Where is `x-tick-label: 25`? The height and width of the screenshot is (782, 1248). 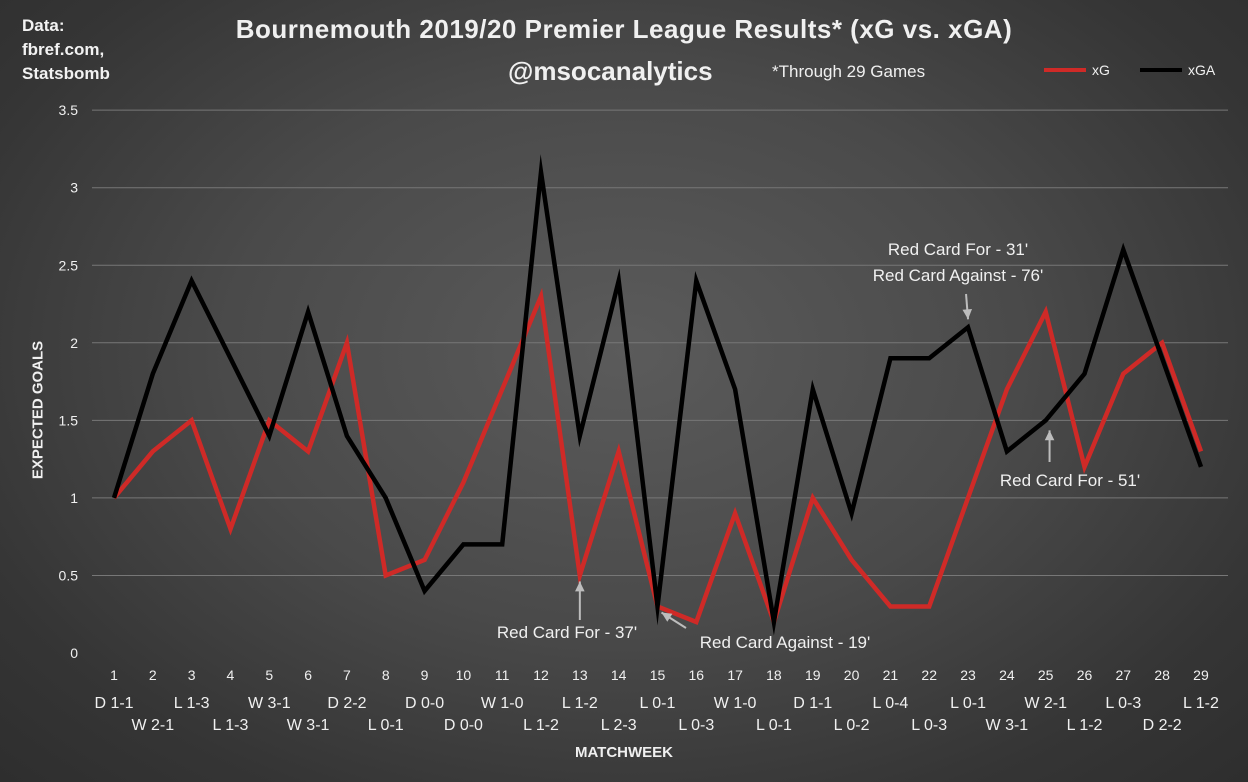 x-tick-label: 25 is located at coordinates (1046, 675).